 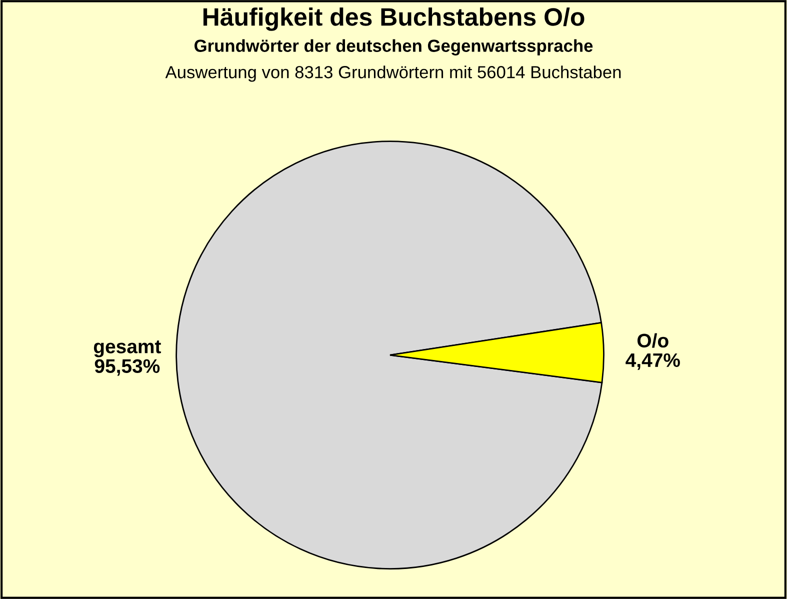 What do you see at coordinates (653, 361) in the screenshot?
I see `data-label: 4,47%` at bounding box center [653, 361].